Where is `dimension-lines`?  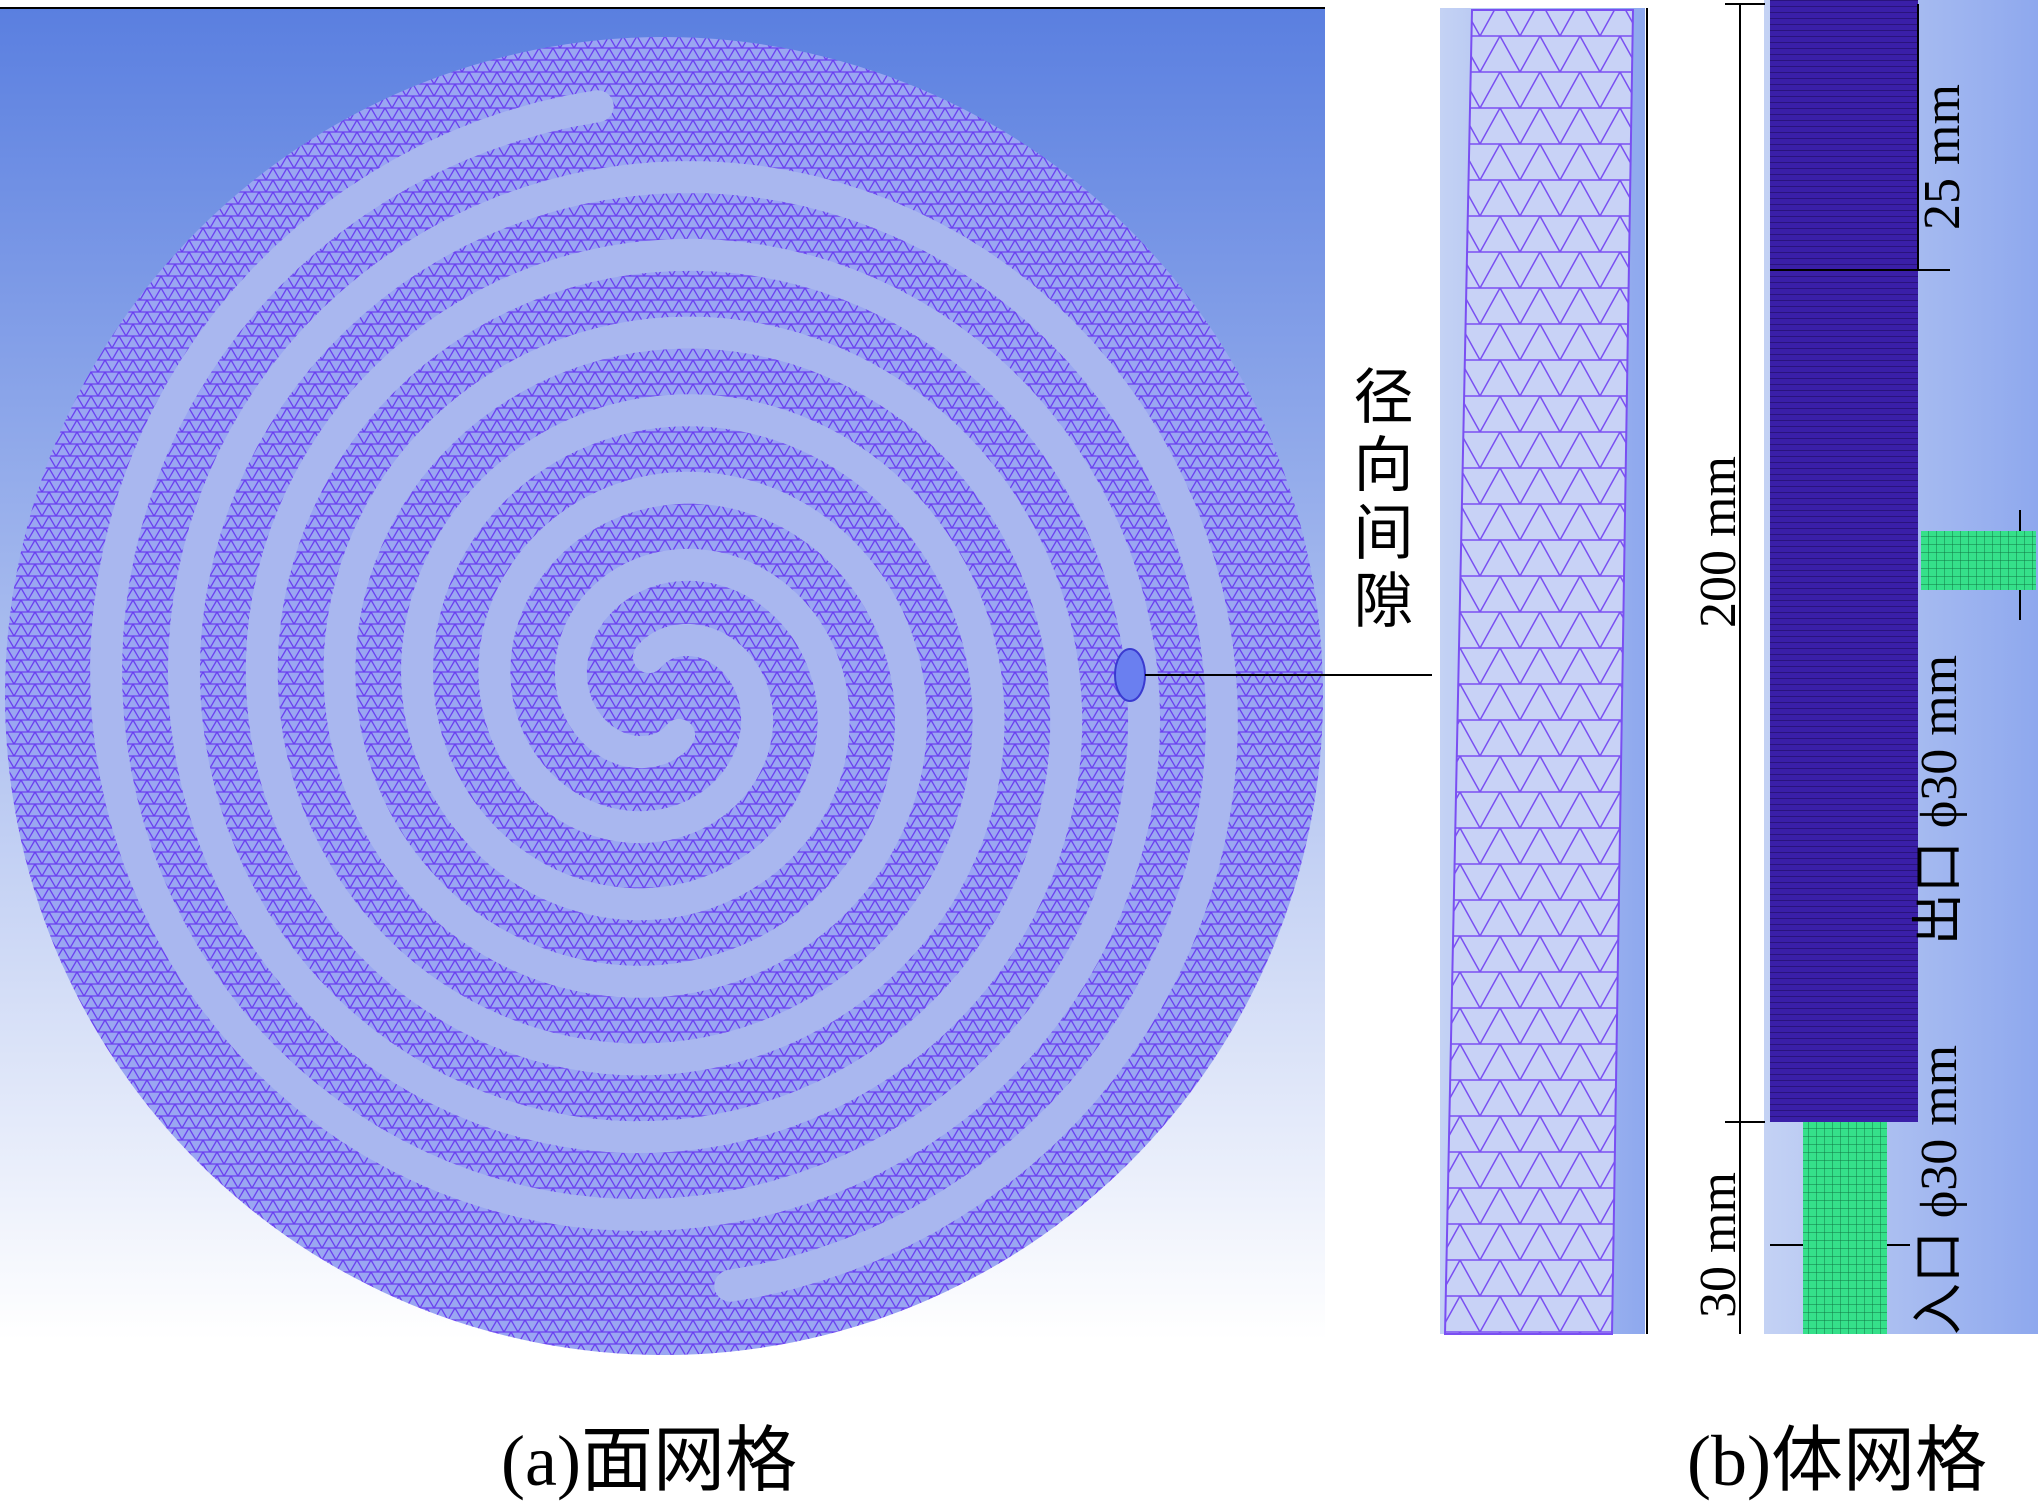
dimension-lines is located at coordinates (1873, 668).